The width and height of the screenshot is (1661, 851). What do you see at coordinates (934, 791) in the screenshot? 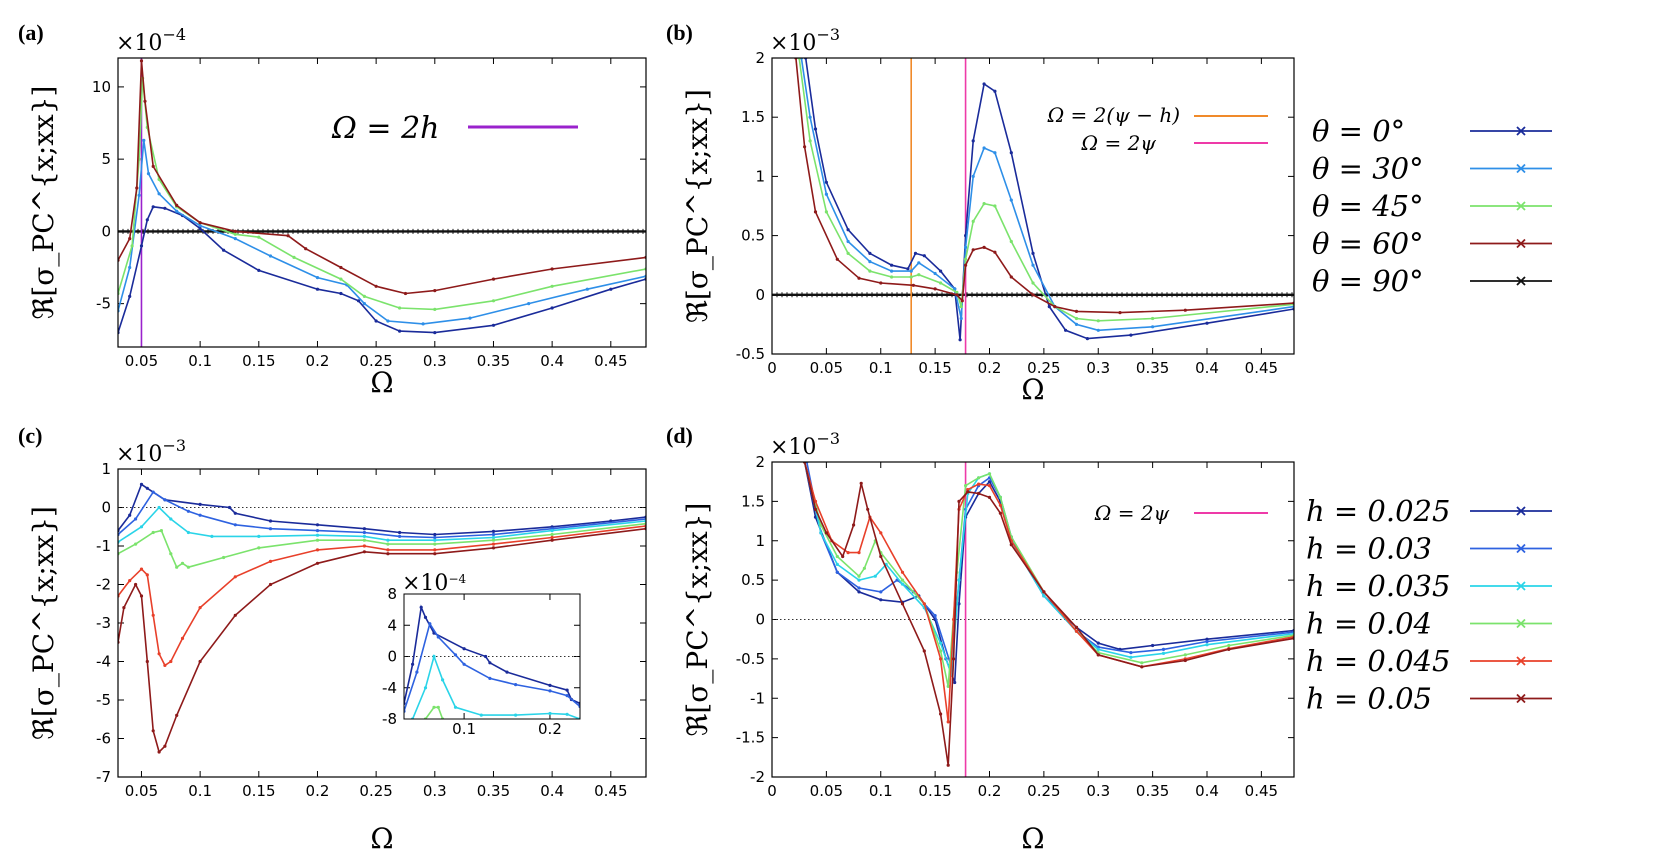
I see `panel-d-xtick-label: 0.15` at bounding box center [934, 791].